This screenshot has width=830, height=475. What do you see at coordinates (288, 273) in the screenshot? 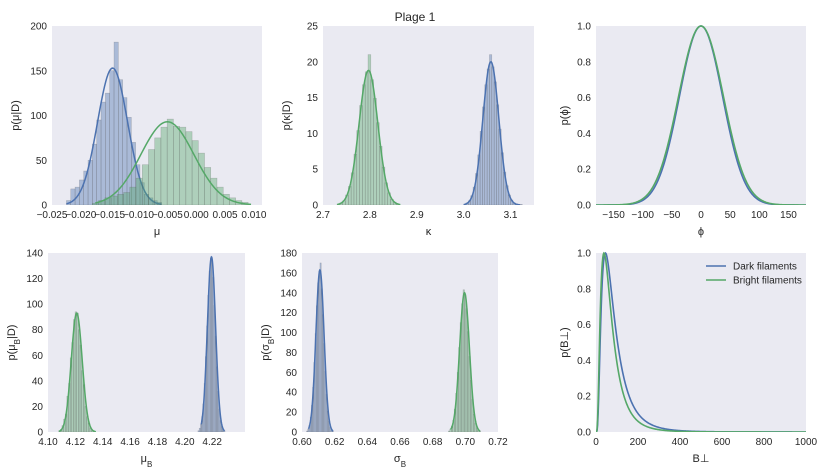
I see `y-tick-label: 160` at bounding box center [288, 273].